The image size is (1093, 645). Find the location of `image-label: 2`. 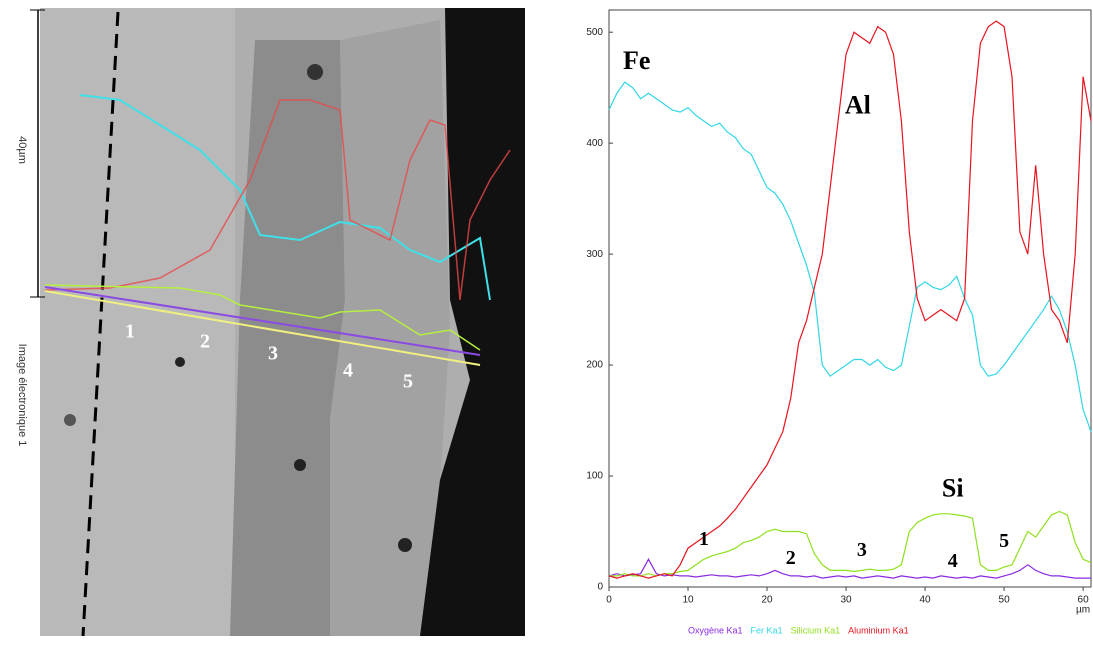

image-label: 2 is located at coordinates (205, 342).